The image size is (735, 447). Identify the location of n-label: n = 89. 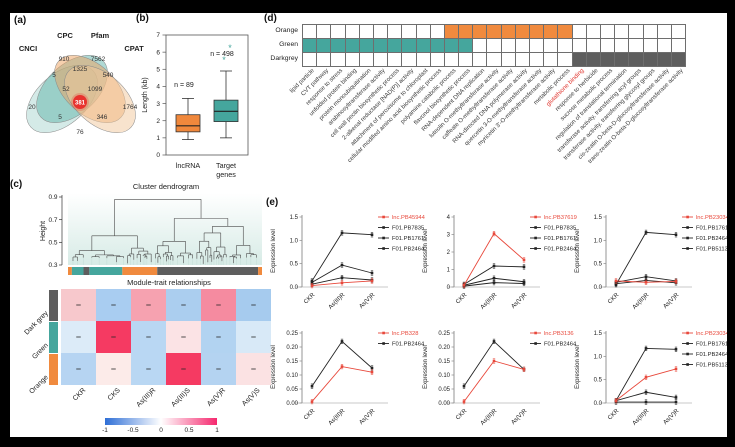
(184, 85).